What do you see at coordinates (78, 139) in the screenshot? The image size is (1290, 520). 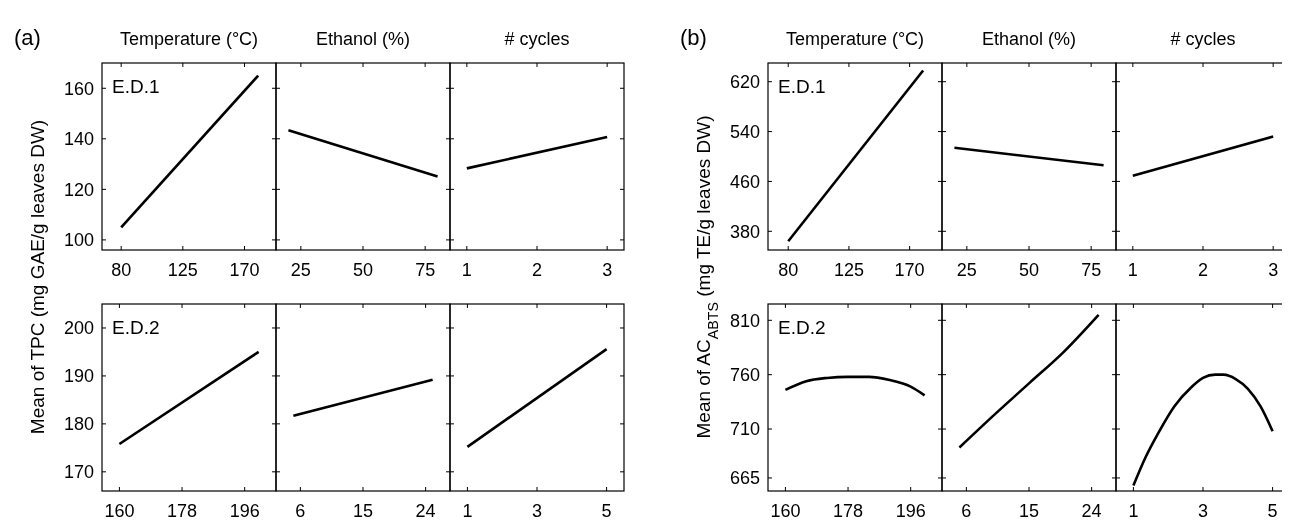 I see `y-tick-label: 140` at bounding box center [78, 139].